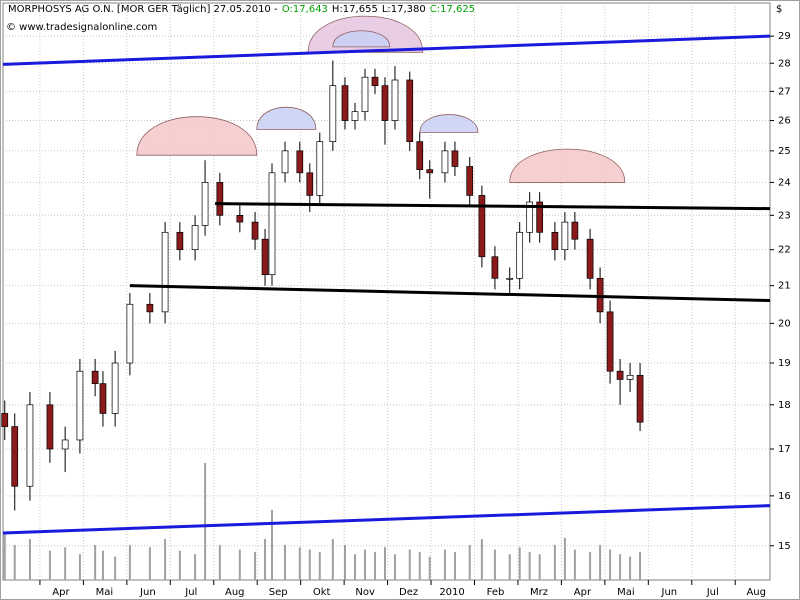 The image size is (800, 600). I want to click on y-tick-label: 17, so click(784, 449).